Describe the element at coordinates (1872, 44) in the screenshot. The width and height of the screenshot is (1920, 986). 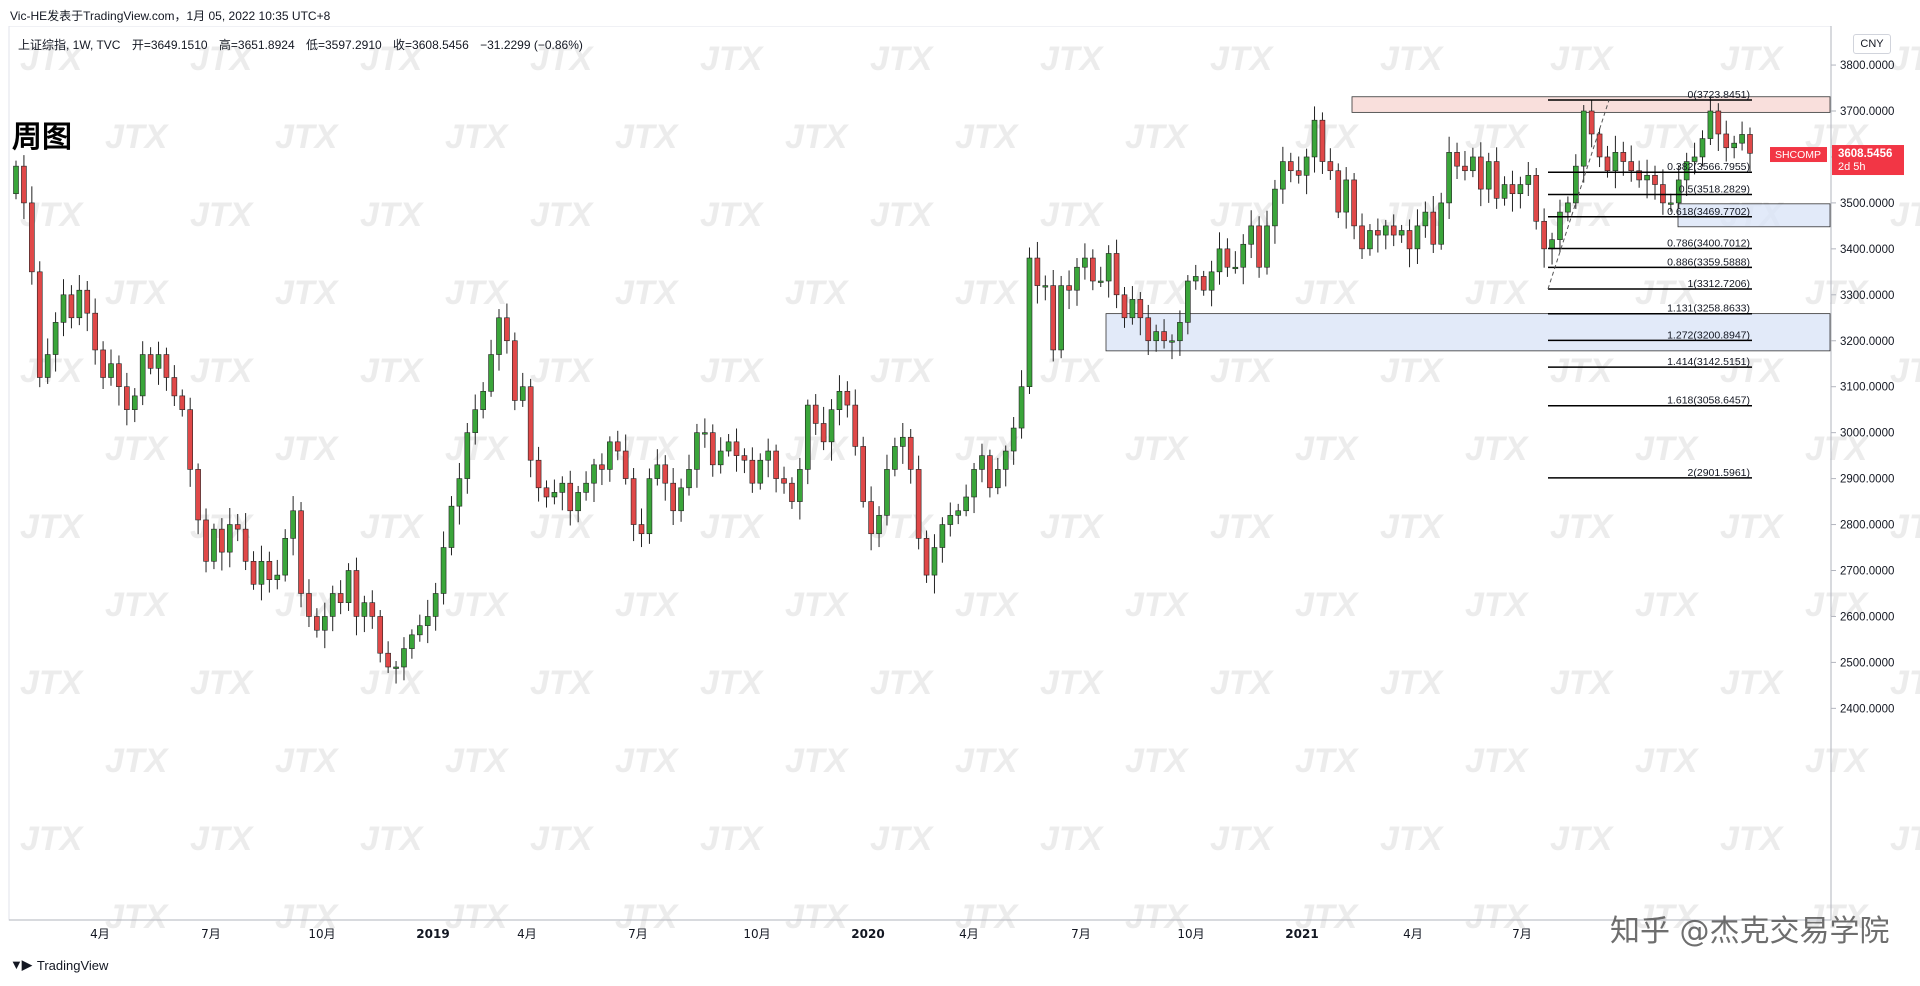
I see `currency-button: CNY` at that location.